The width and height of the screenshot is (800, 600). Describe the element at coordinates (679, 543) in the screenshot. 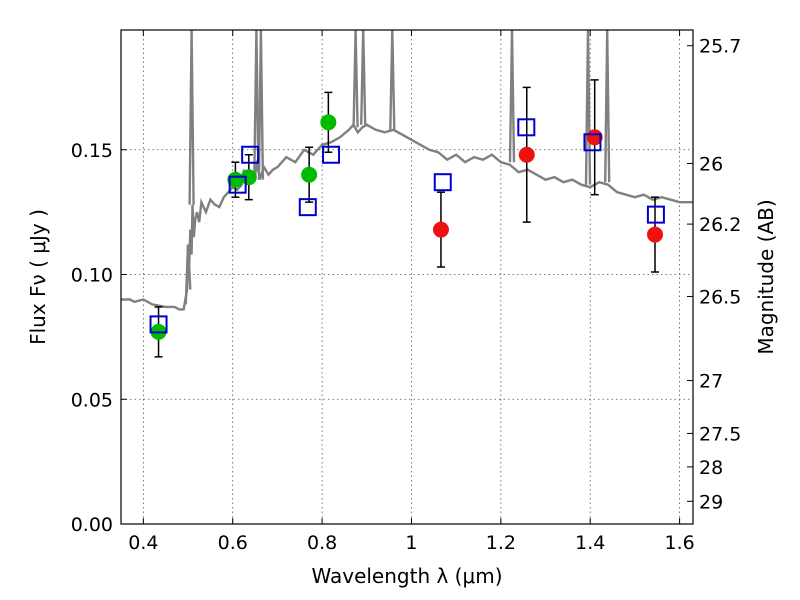

I see `x-tick-label: 1.6` at that location.